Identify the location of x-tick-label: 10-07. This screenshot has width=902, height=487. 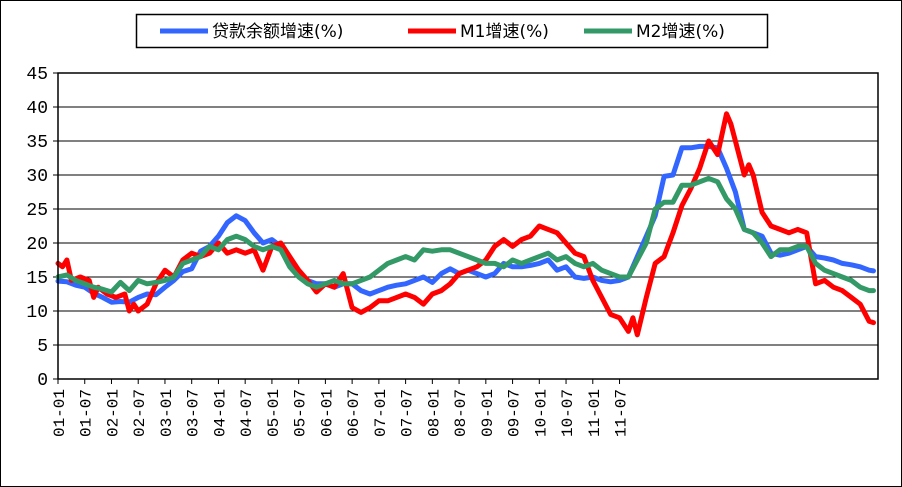
(568, 413).